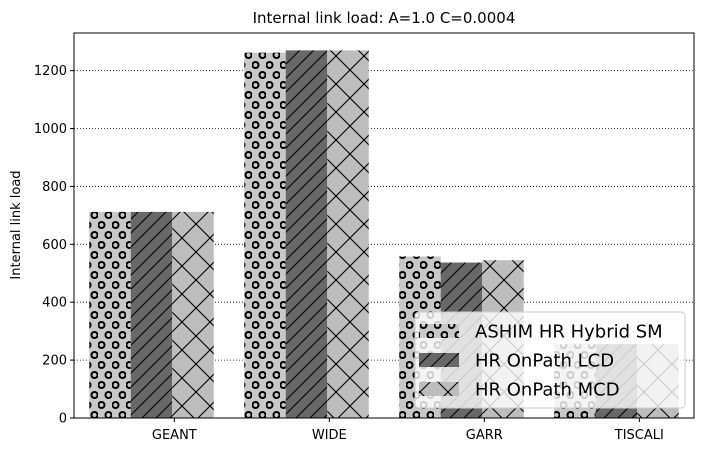  I want to click on legend-box, so click(550, 360).